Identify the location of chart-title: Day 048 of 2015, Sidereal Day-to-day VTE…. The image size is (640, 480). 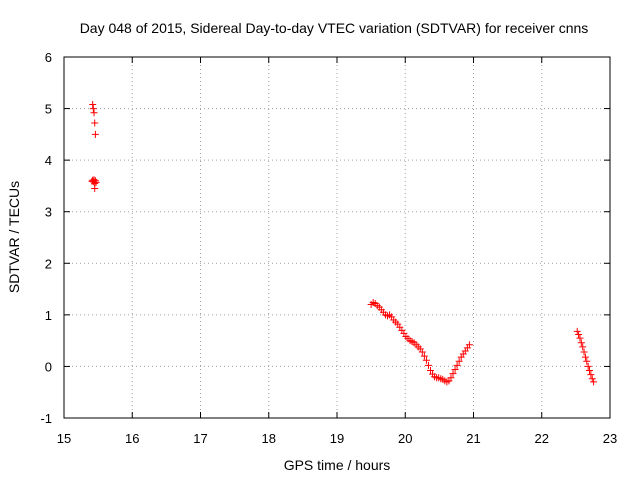
(334, 28).